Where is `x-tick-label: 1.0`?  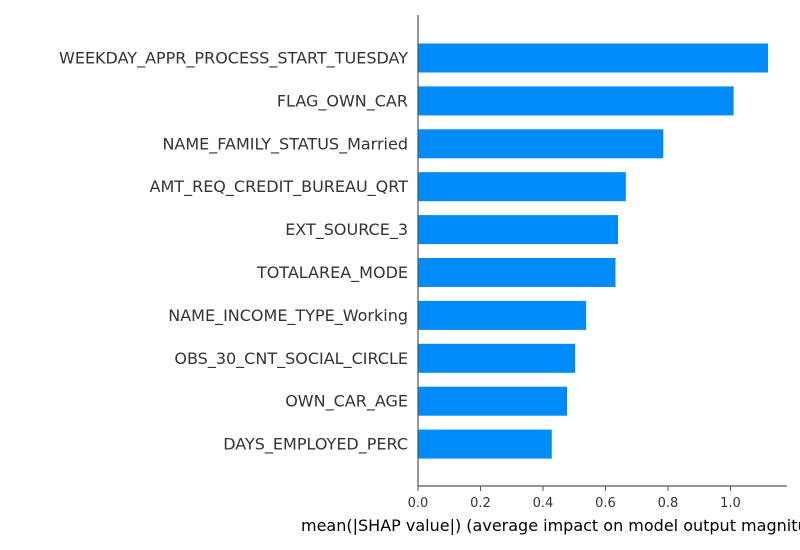
x-tick-label: 1.0 is located at coordinates (730, 503).